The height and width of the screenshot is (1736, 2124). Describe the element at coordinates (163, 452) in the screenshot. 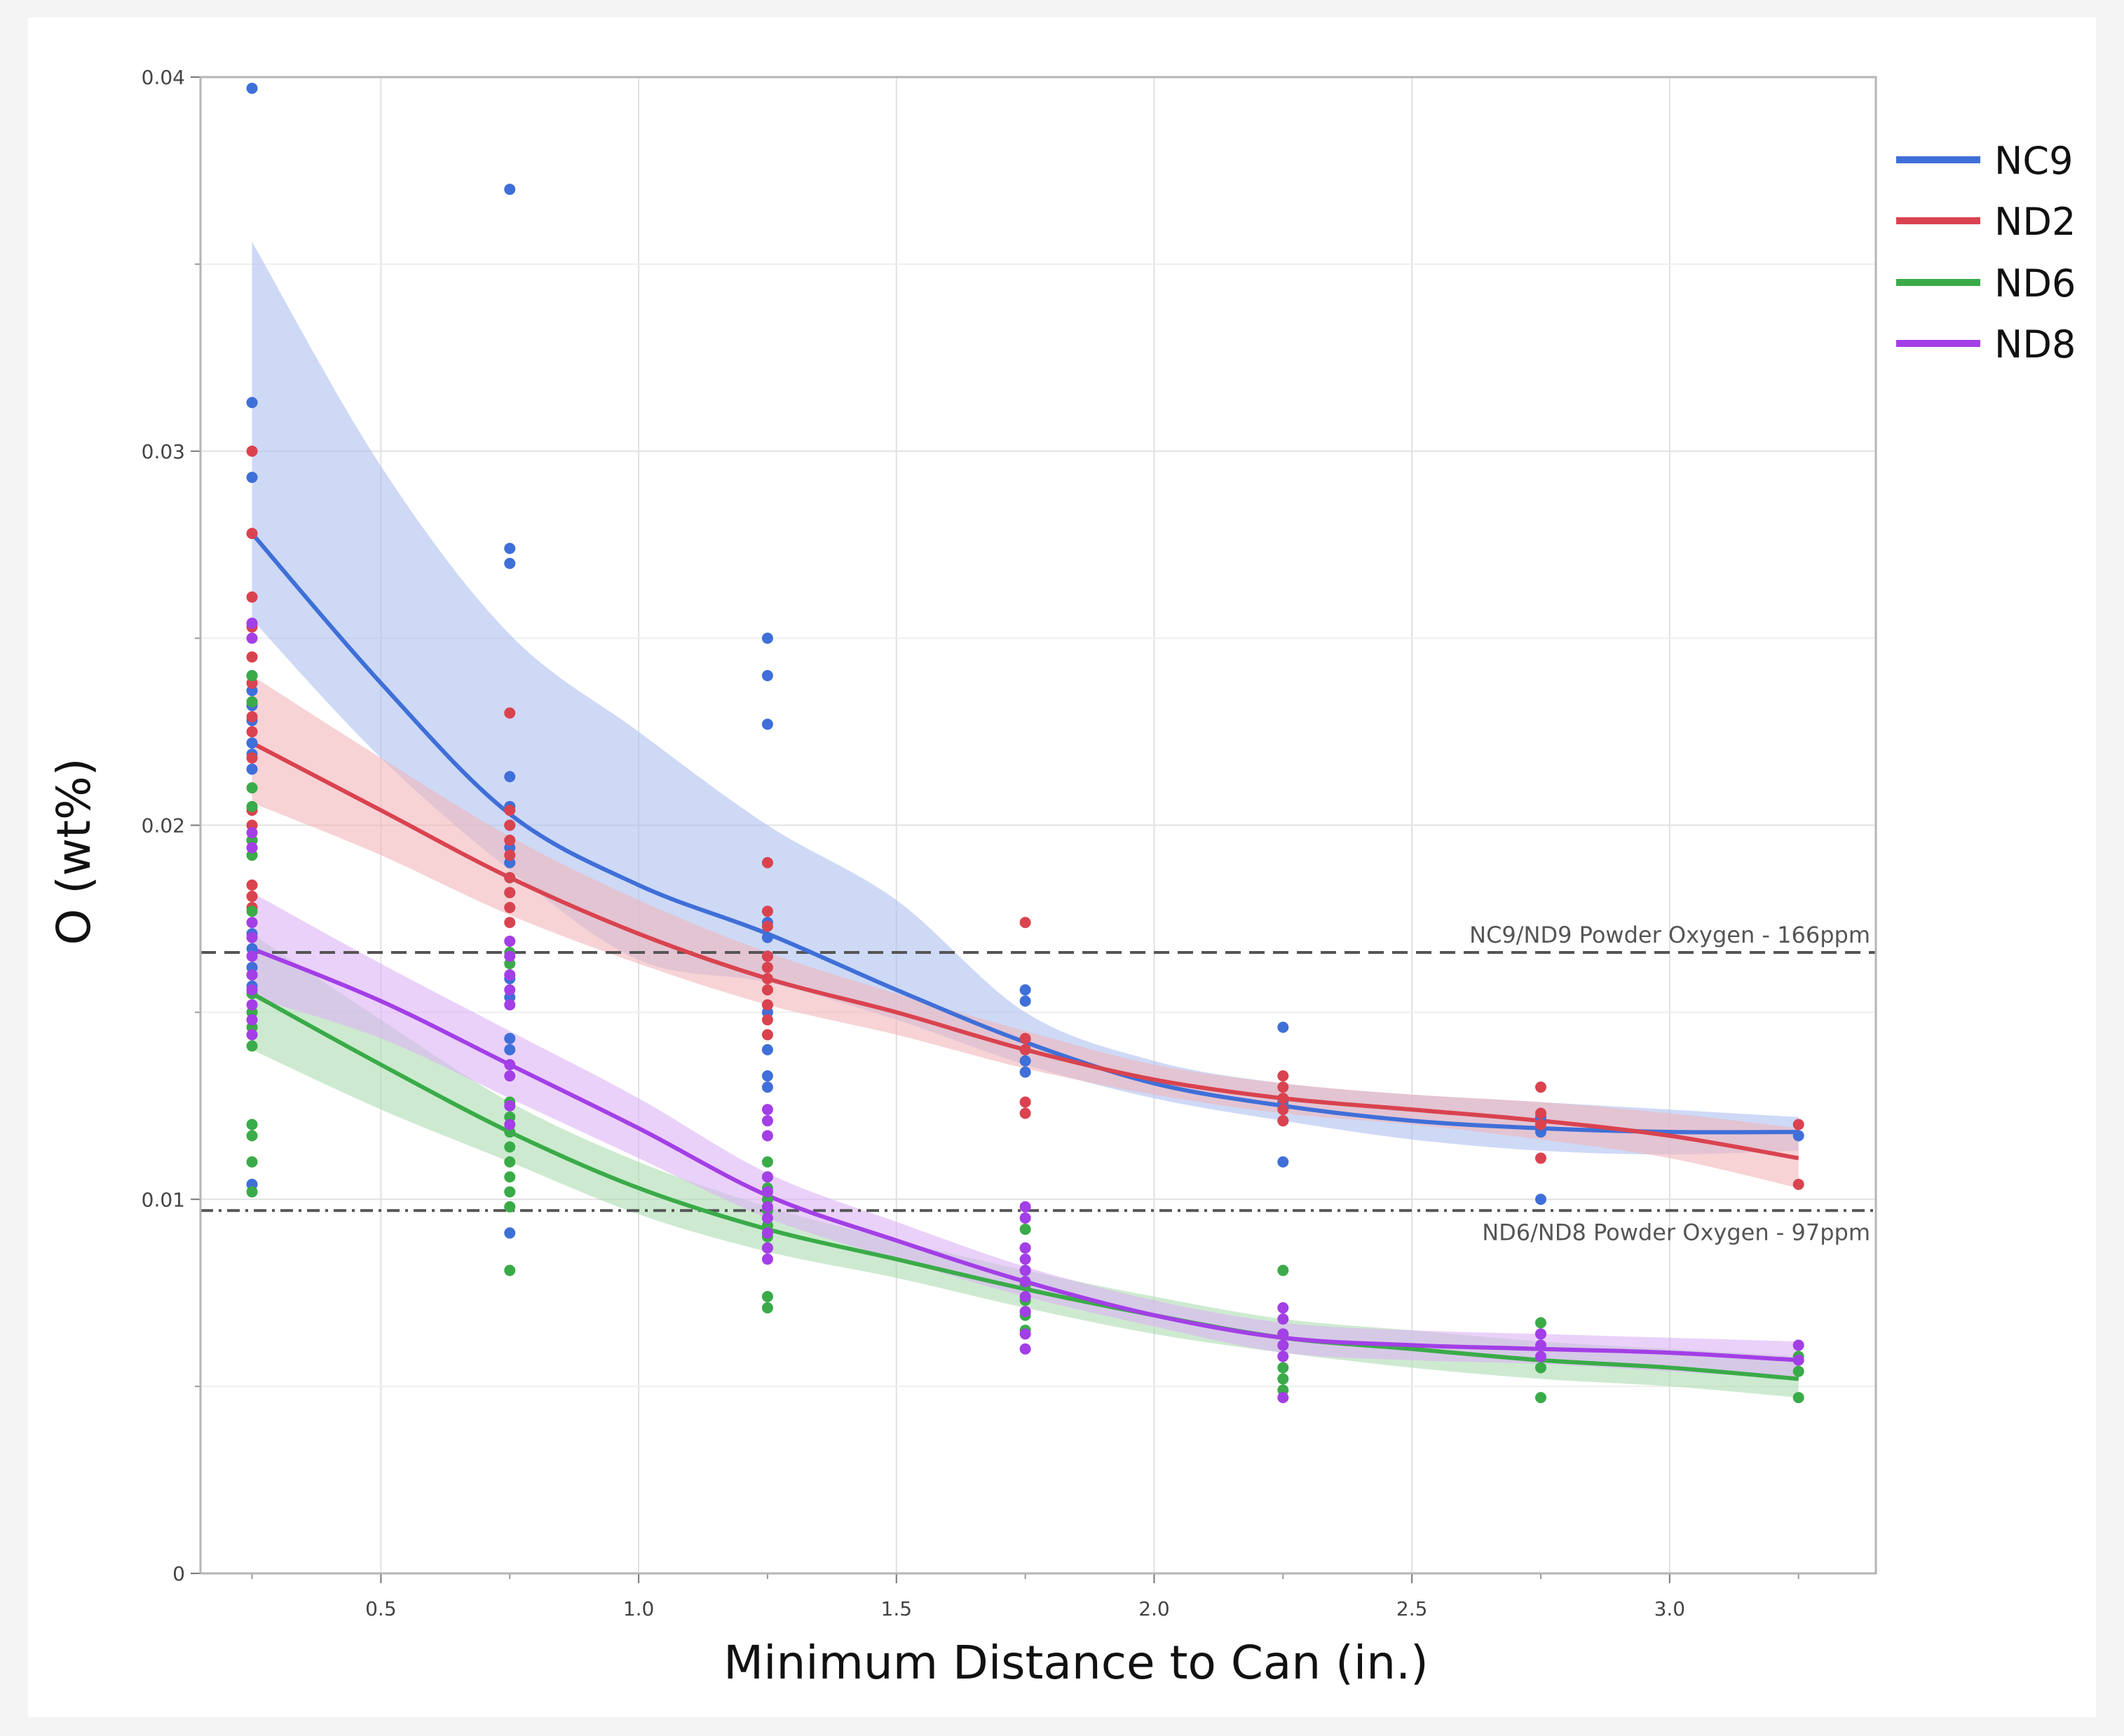

I see `y-tick-label: 0.03` at that location.